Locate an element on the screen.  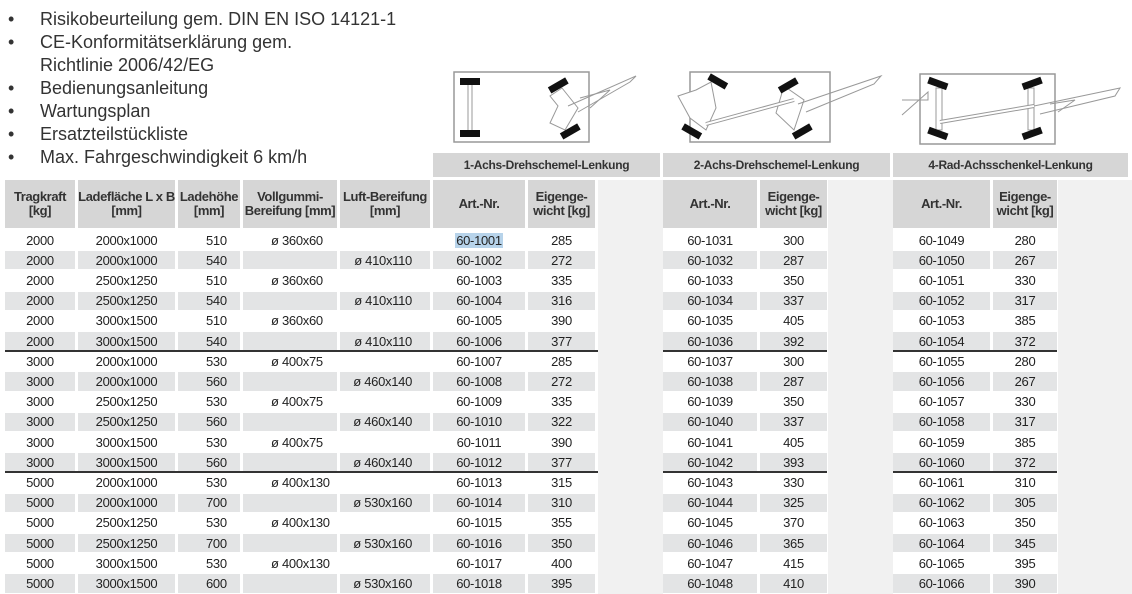
cell-art-nr: 60-1044 is located at coordinates (710, 502).